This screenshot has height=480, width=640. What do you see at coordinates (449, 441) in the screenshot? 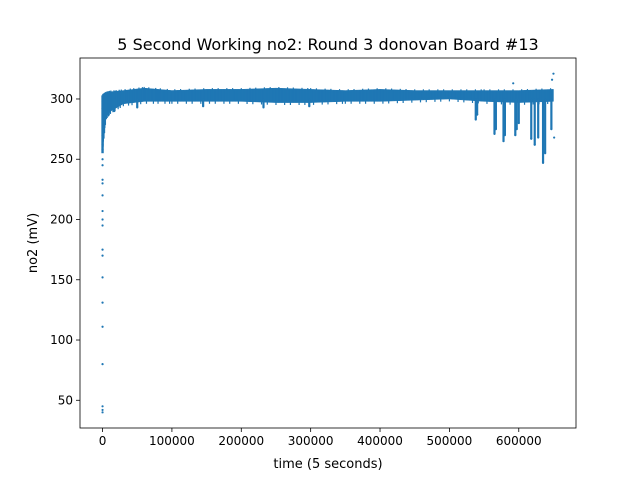
I see `x-tick-label: 500000` at bounding box center [449, 441].